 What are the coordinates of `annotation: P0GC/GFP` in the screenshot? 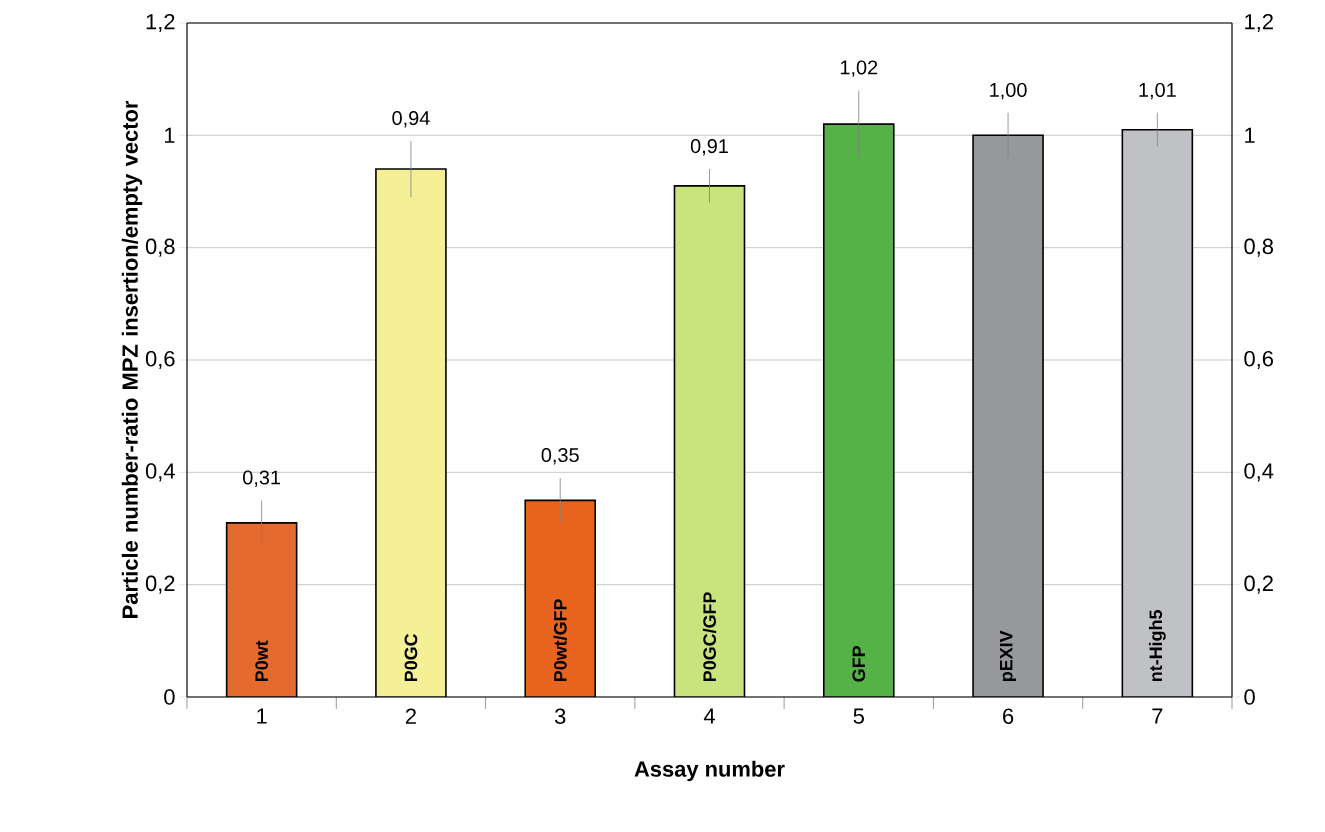 It's located at (709, 637).